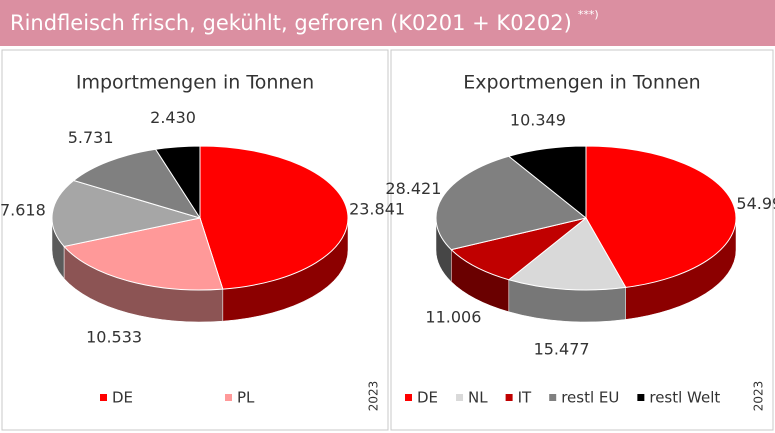  What do you see at coordinates (91, 137) in the screenshot?
I see `data-label: 5.731` at bounding box center [91, 137].